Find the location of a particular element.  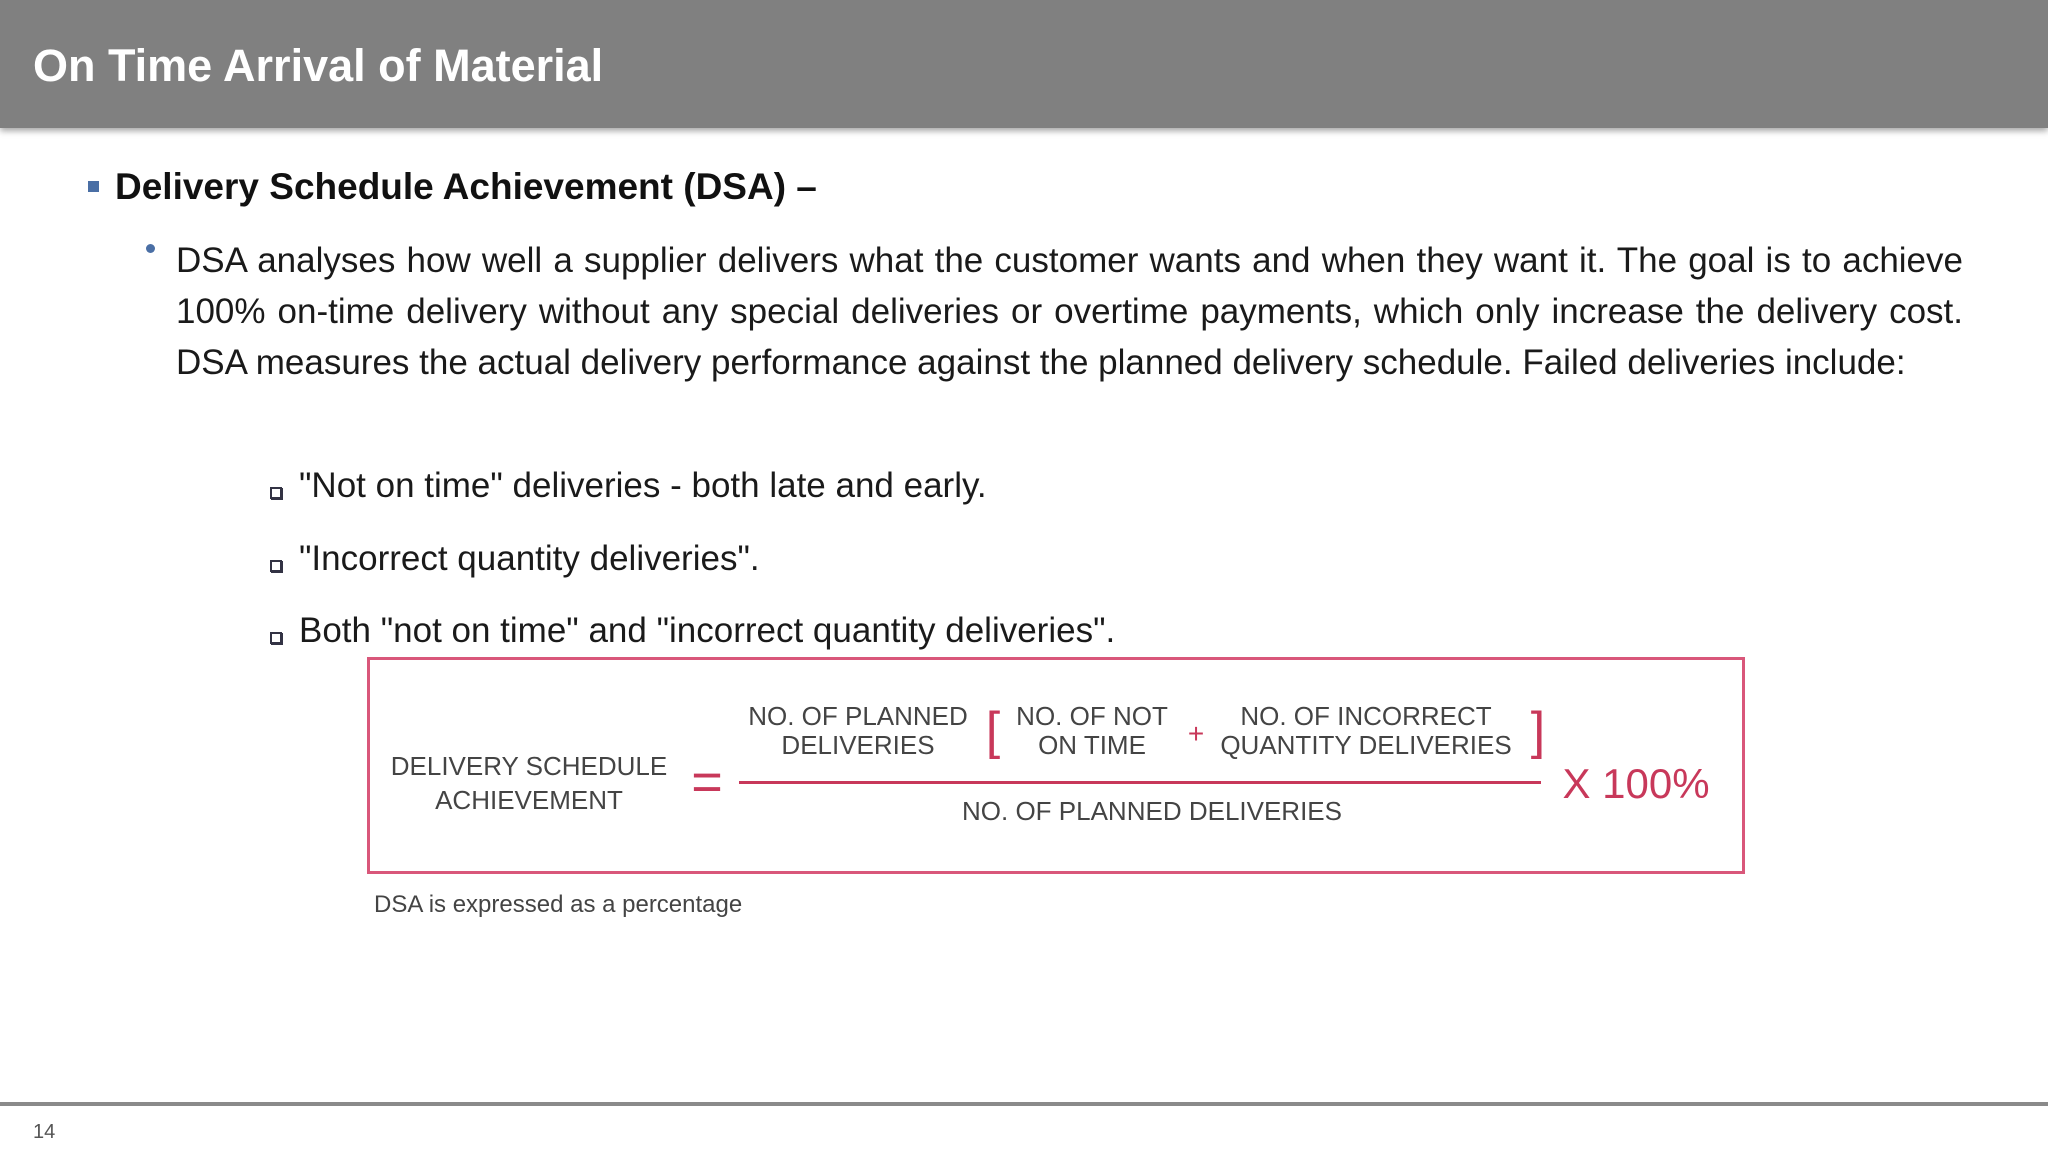

fraction-line is located at coordinates (1140, 782).